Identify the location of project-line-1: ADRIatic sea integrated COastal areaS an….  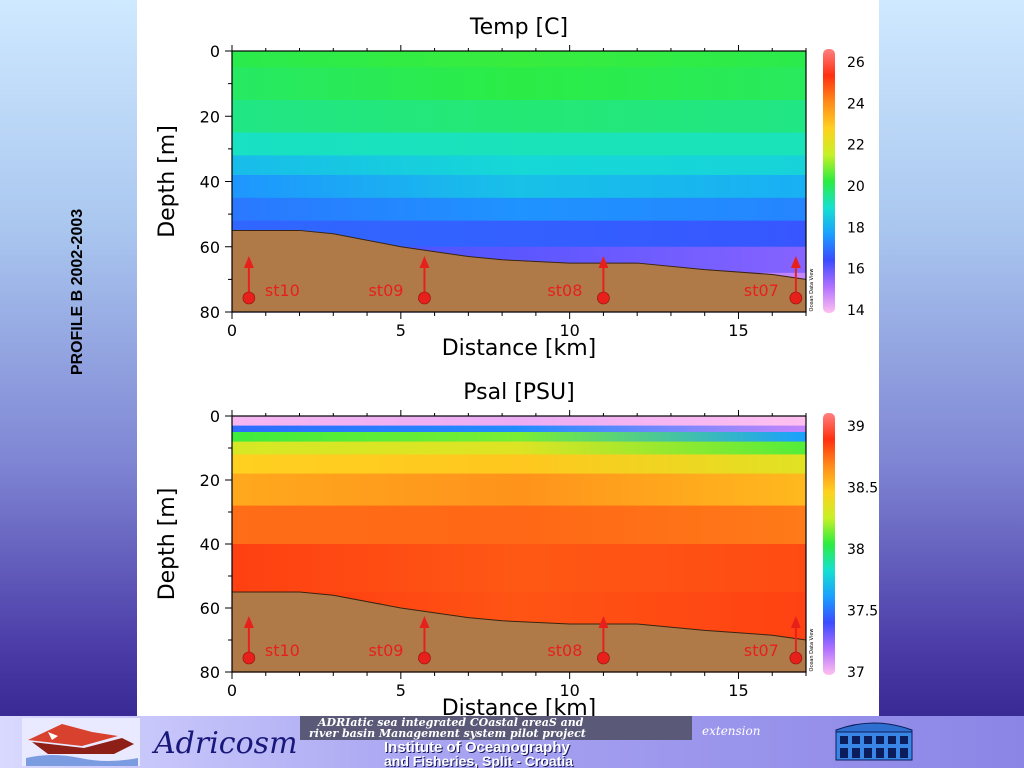
(451, 722).